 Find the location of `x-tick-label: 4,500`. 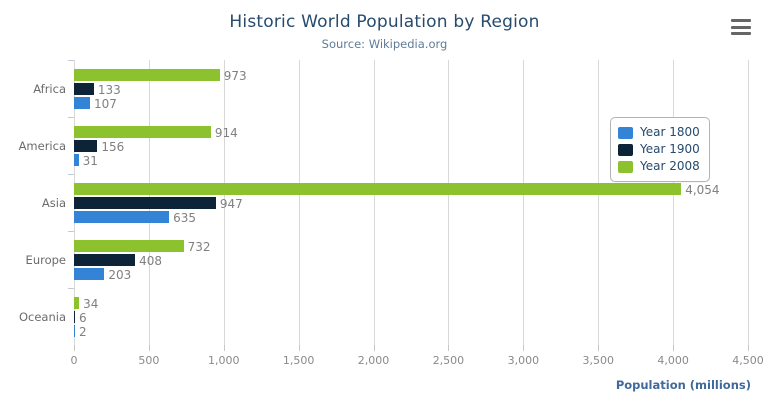

x-tick-label: 4,500 is located at coordinates (748, 360).